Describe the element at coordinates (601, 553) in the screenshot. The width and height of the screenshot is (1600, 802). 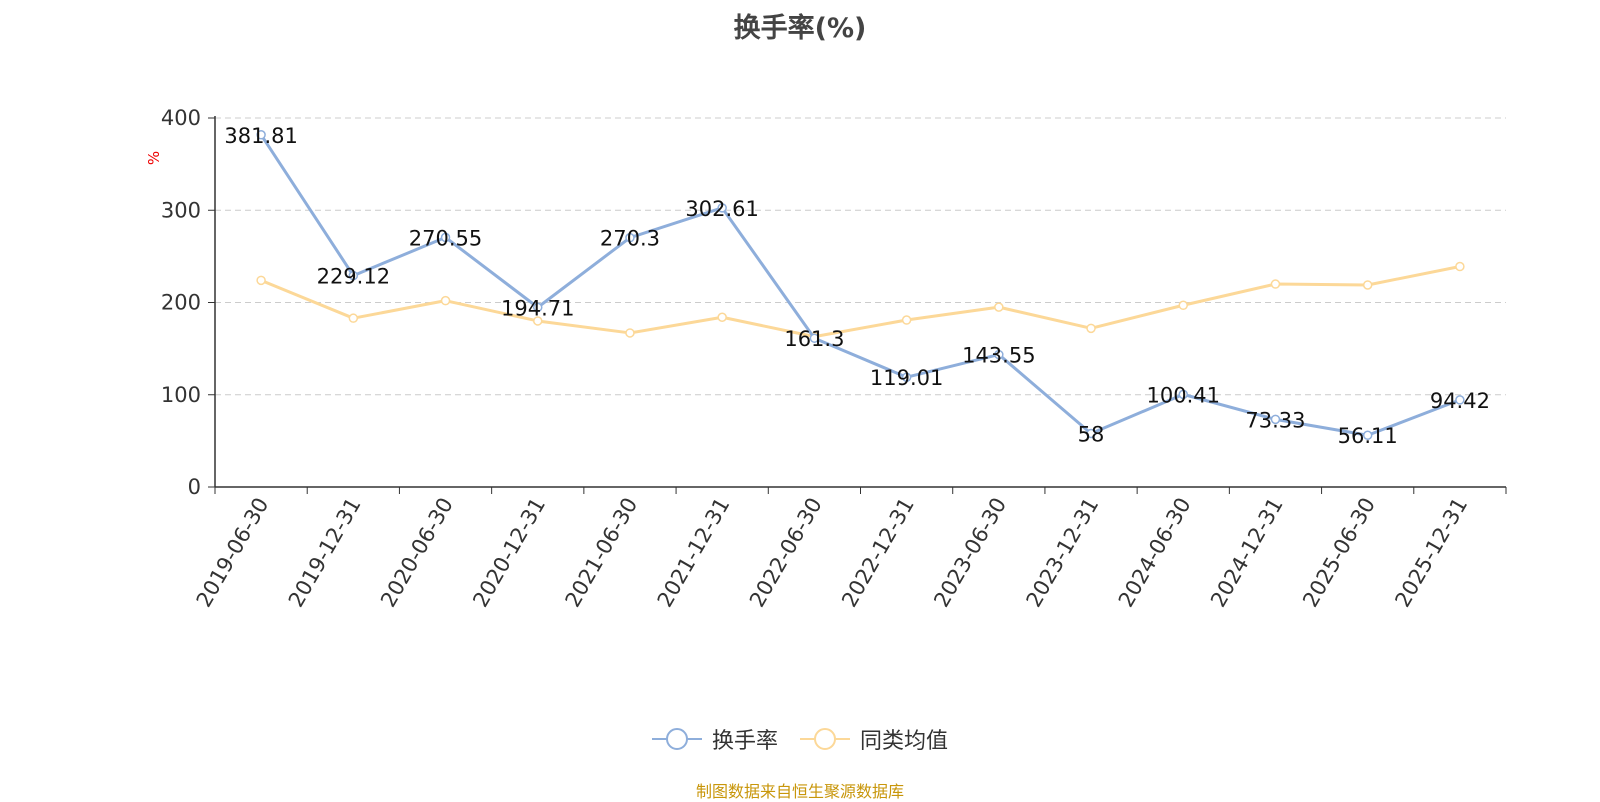
I see `x-tick-label: 2021-06-30` at that location.